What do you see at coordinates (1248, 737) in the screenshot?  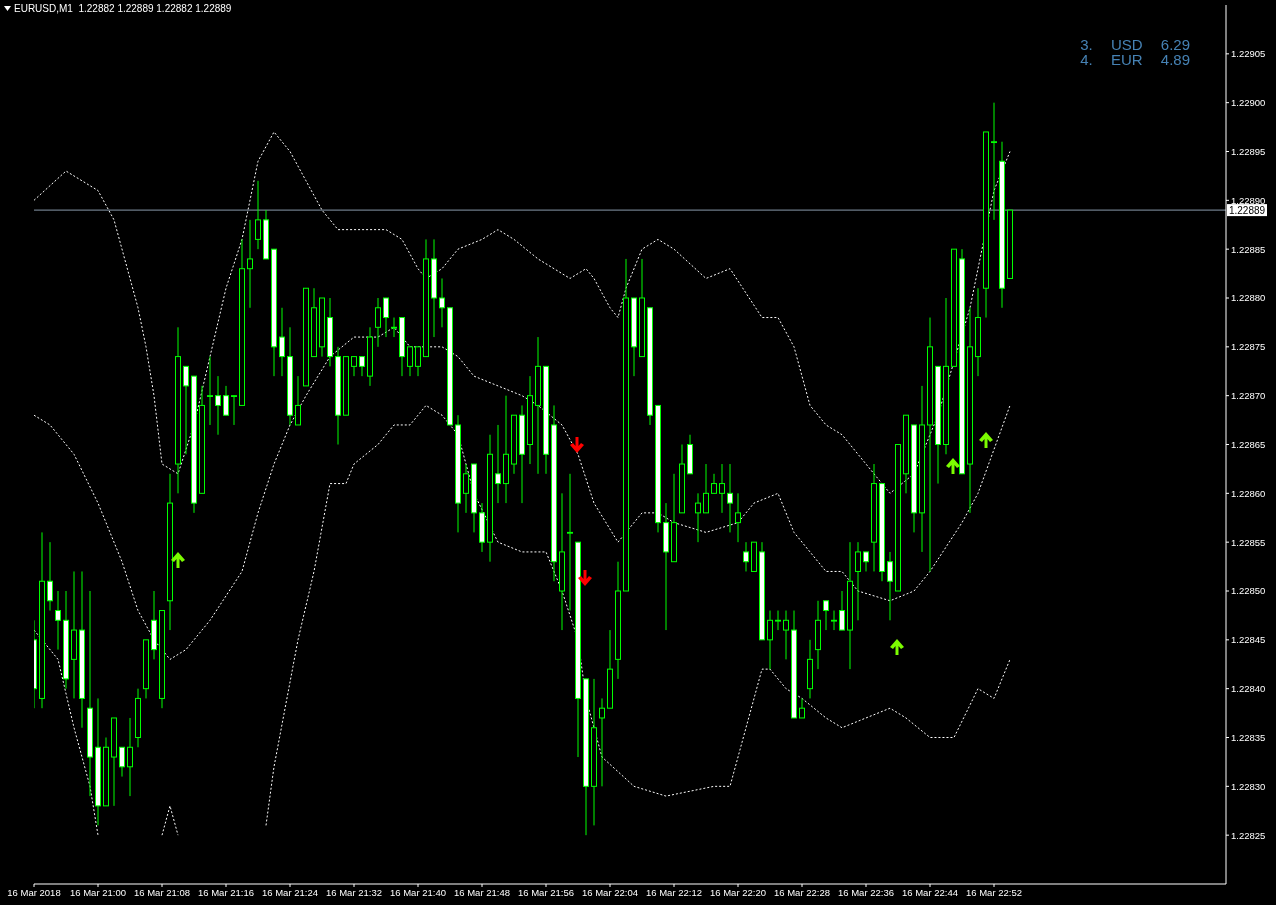 I see `y-tick-label: 1.22835` at bounding box center [1248, 737].